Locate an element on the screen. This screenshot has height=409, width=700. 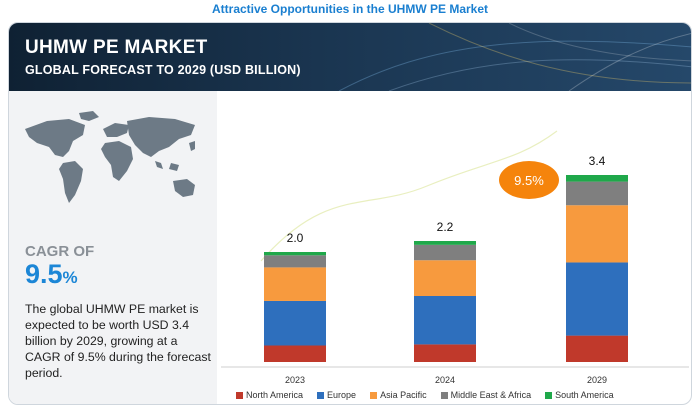
bar-segment-2029-south-america is located at coordinates (597, 178).